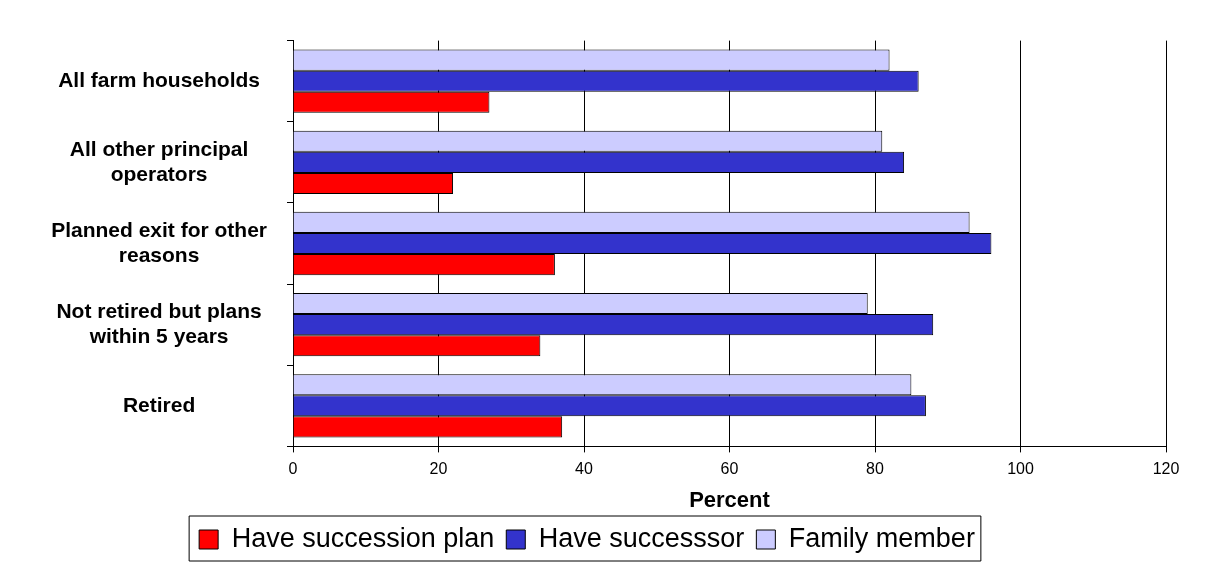 The image size is (1211, 579). Describe the element at coordinates (159, 79) in the screenshot. I see `y-tick-label: All farm households` at that location.